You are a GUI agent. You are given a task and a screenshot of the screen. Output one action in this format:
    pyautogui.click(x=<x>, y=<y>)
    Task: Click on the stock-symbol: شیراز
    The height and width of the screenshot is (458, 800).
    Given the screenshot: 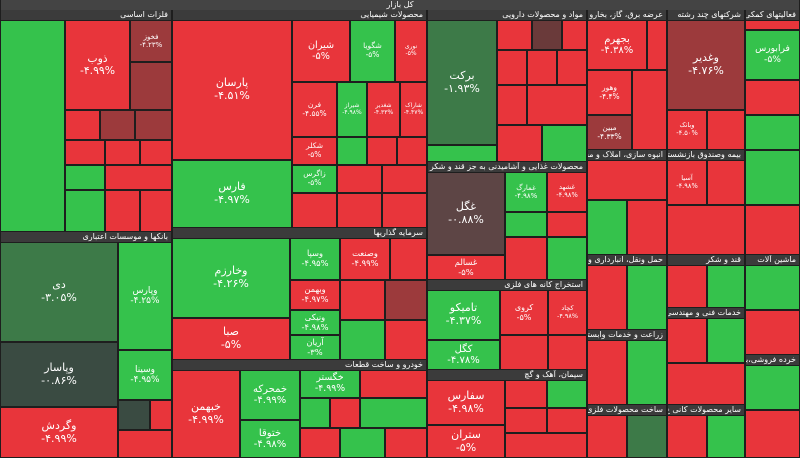 What is the action you would take?
    pyautogui.click(x=352, y=105)
    